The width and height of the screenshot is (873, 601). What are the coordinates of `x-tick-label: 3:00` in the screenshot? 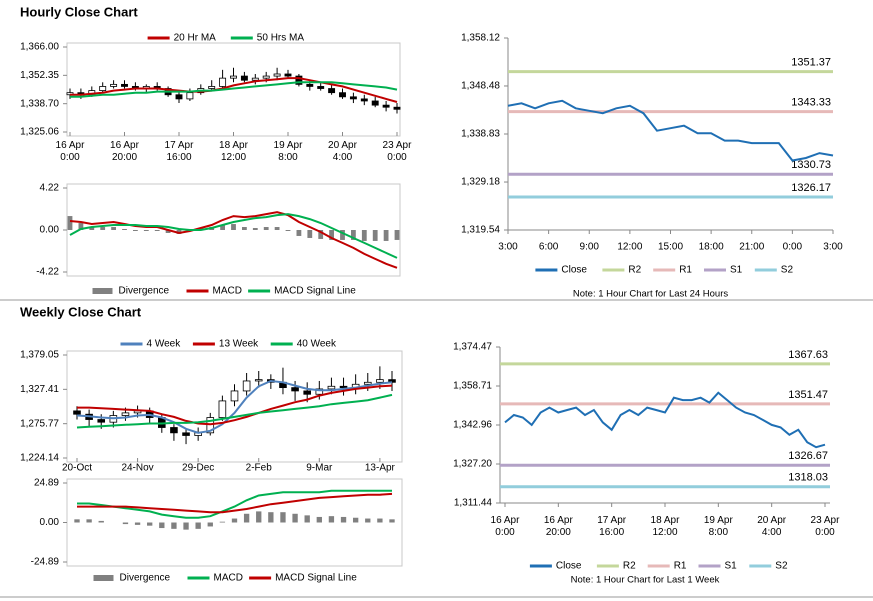 It's located at (833, 247).